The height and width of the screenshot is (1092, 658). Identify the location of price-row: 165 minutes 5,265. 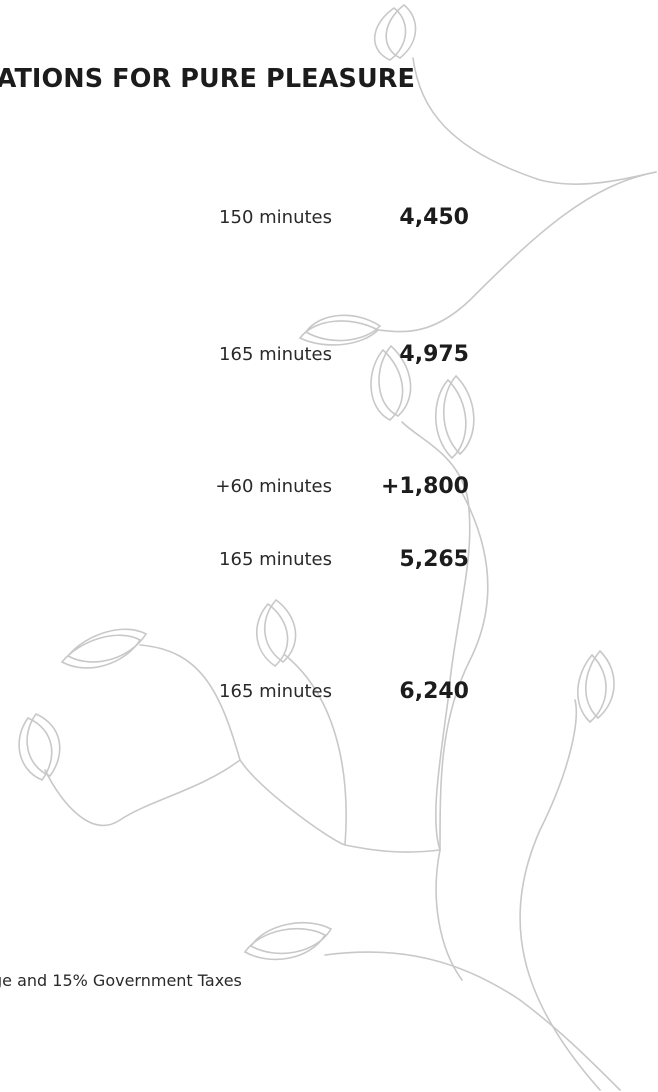
(329, 560).